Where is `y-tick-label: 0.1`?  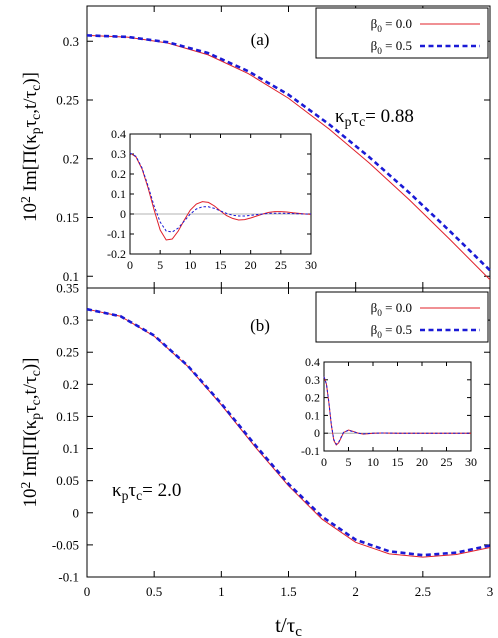 y-tick-label: 0.1 is located at coordinates (71, 276).